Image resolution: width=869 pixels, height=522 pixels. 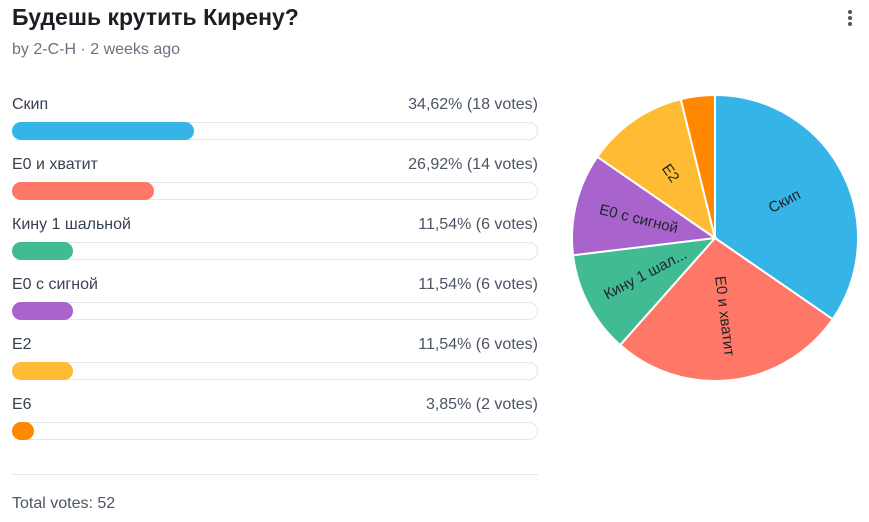 I want to click on poll-option: Кину 1 шальной 11,54% (6 votes), so click(x=275, y=246).